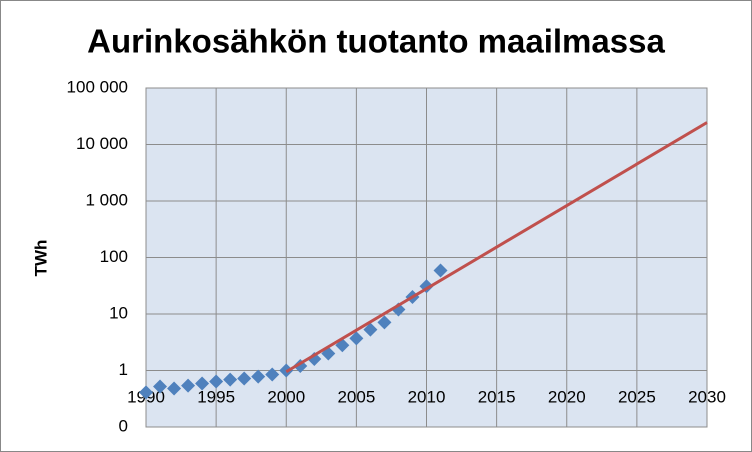 This screenshot has width=752, height=452. Describe the element at coordinates (427, 396) in the screenshot. I see `x-tick-label: 2010` at that location.